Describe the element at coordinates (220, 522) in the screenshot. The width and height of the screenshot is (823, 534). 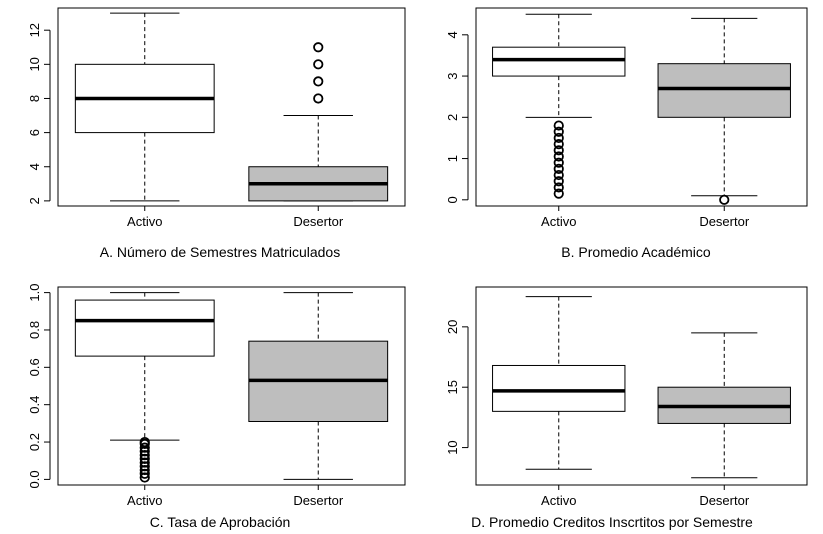
I see `panel-c-caption: C. Tasa de Aprobación` at that location.